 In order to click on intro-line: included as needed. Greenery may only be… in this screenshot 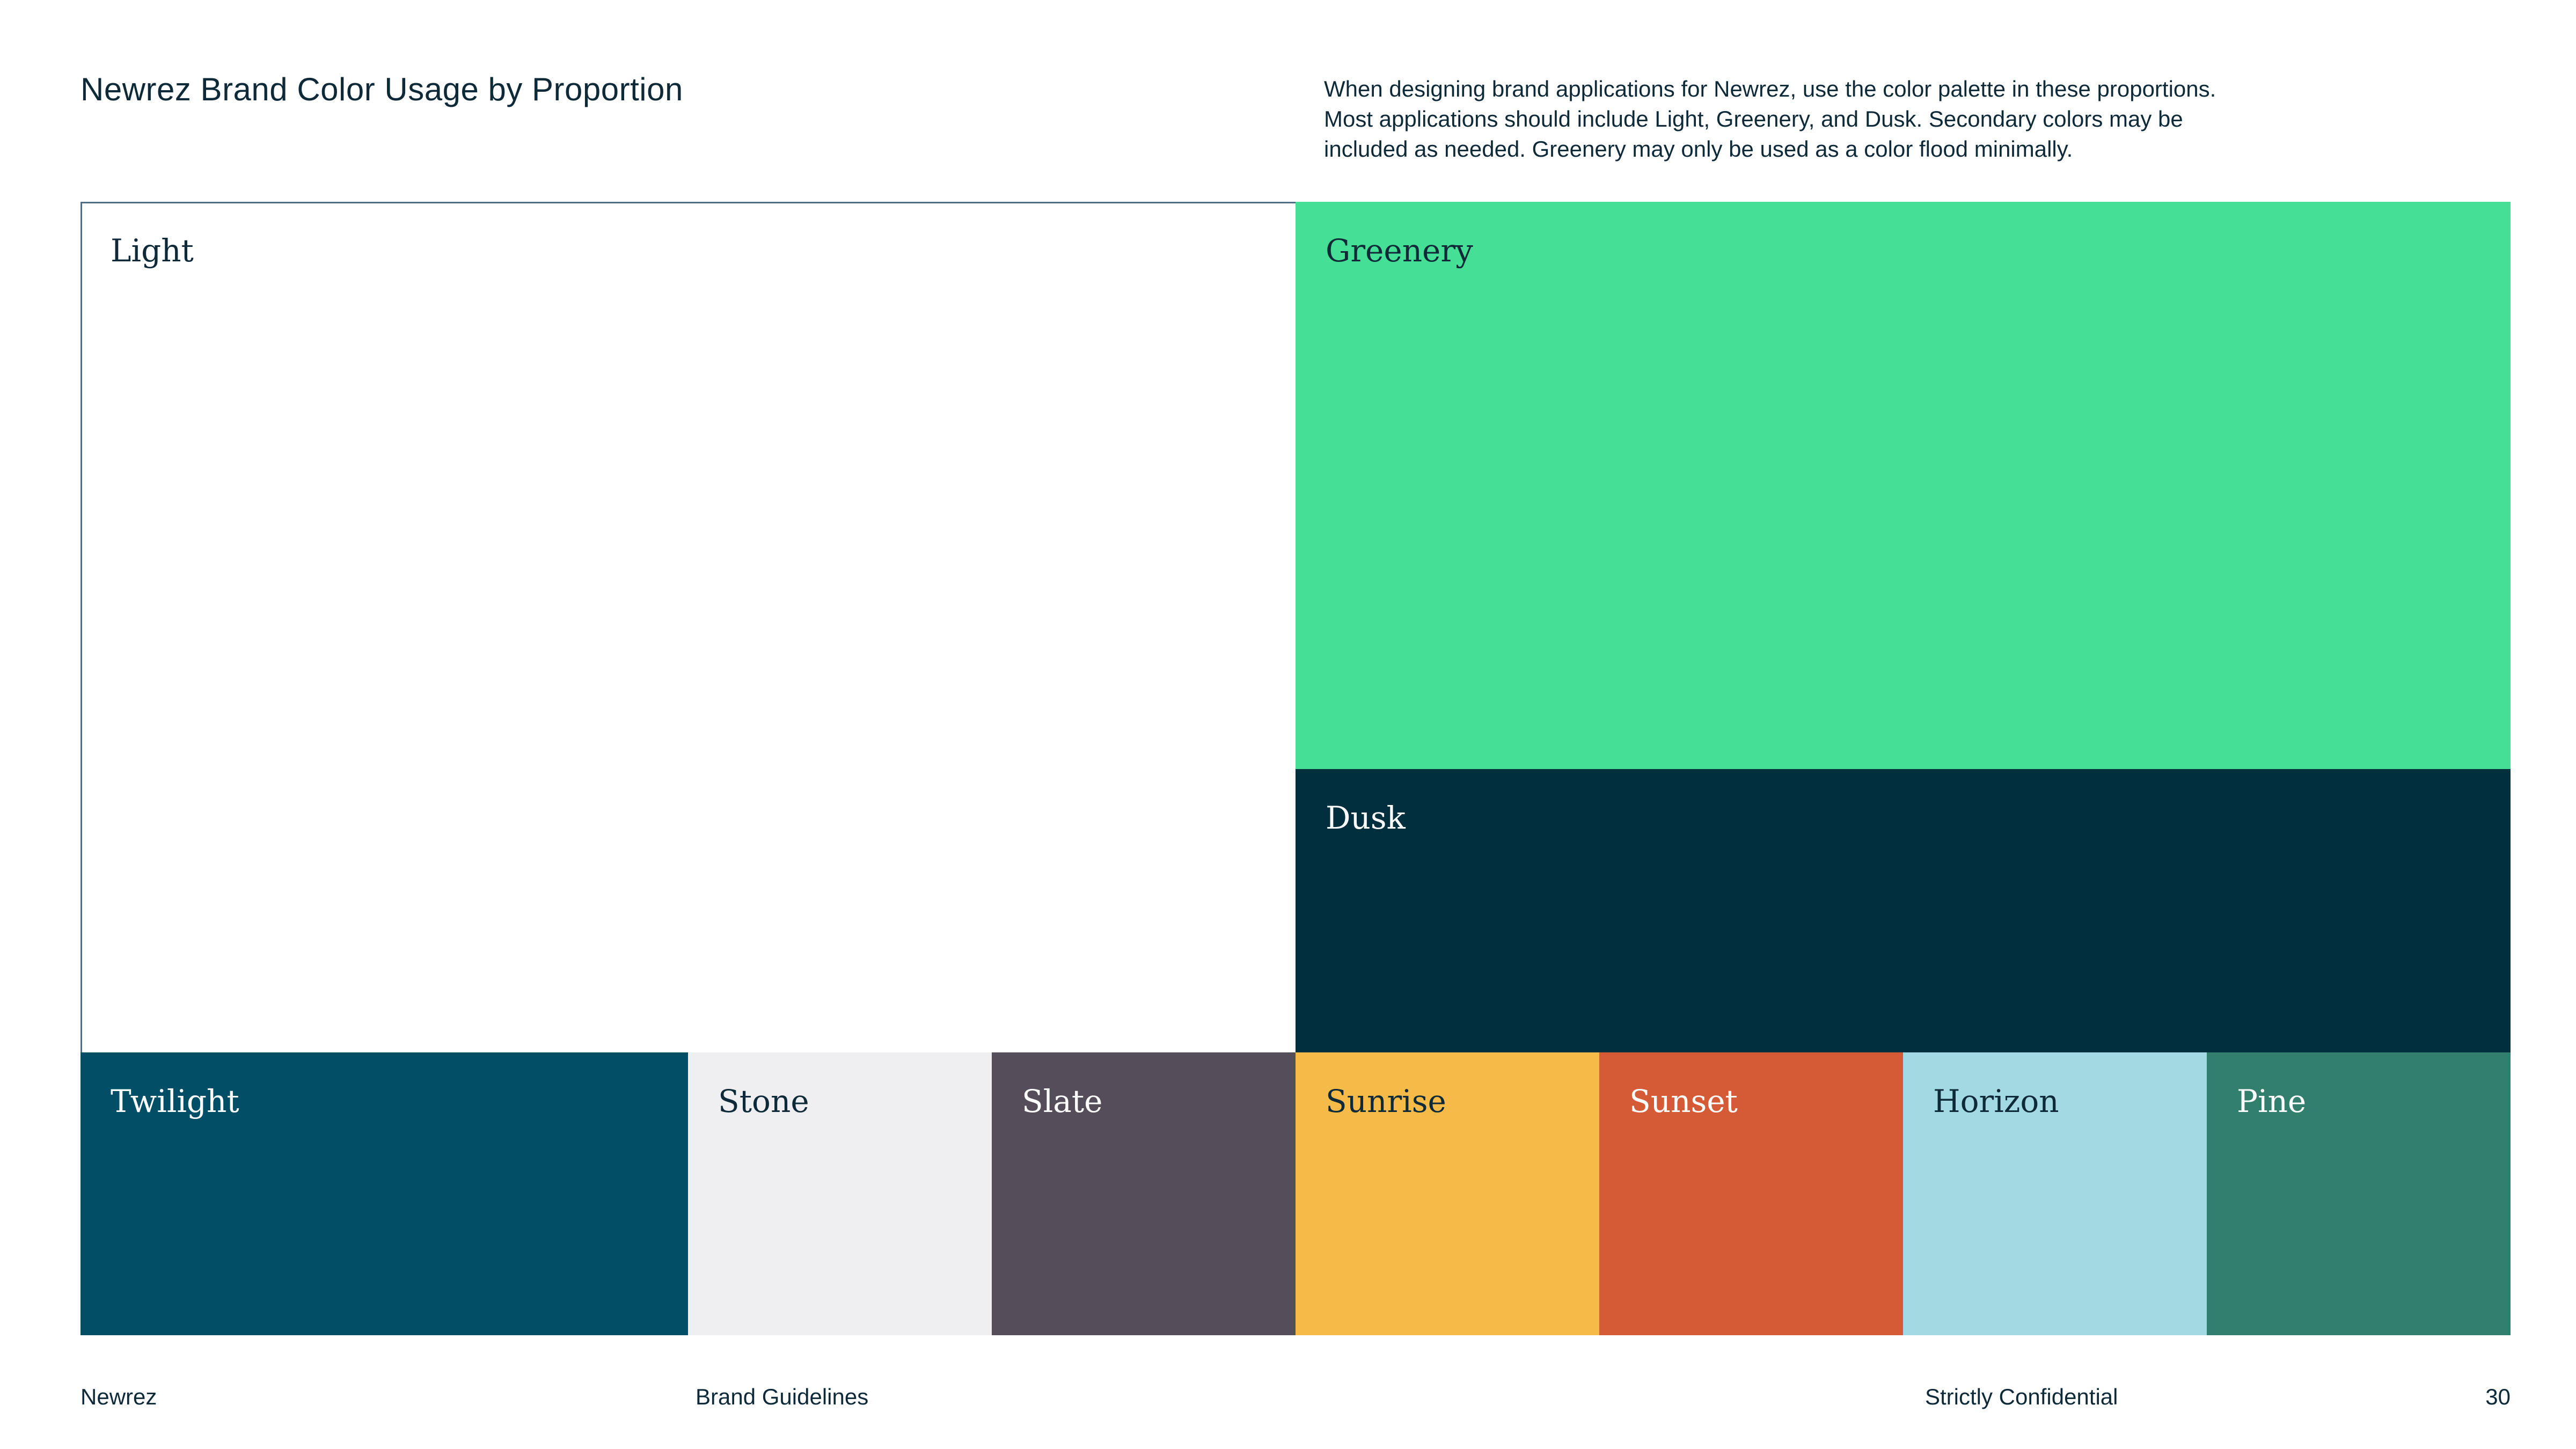, I will do `click(1698, 149)`.